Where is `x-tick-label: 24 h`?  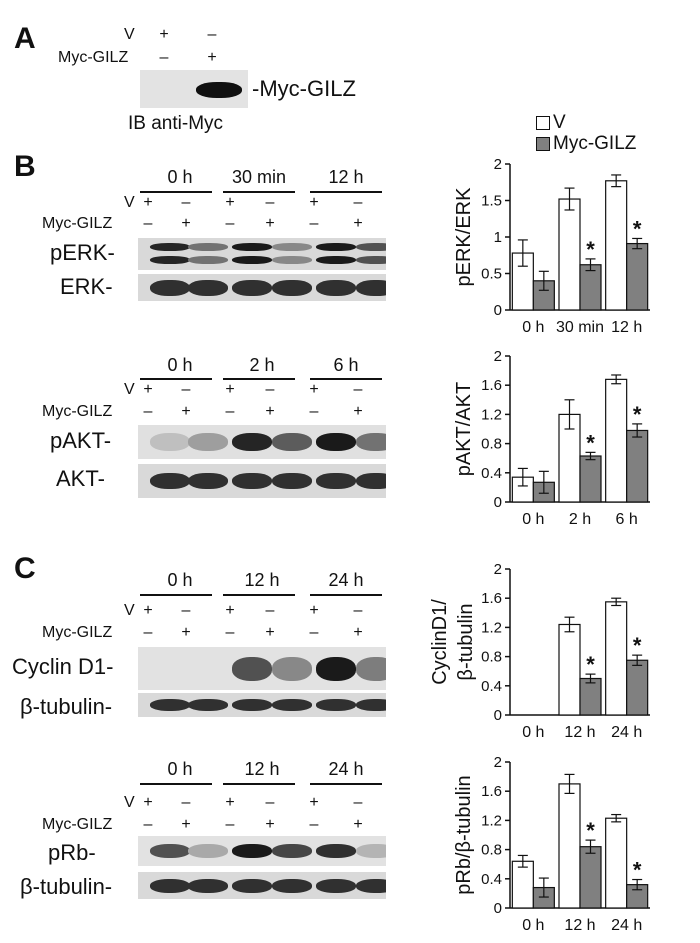
x-tick-label: 24 h is located at coordinates (626, 732).